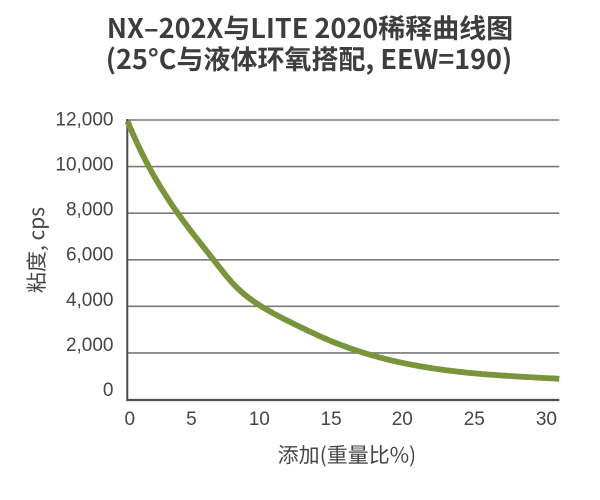 This screenshot has width=600, height=500. What do you see at coordinates (84, 119) in the screenshot?
I see `svg-text: 12,000` at bounding box center [84, 119].